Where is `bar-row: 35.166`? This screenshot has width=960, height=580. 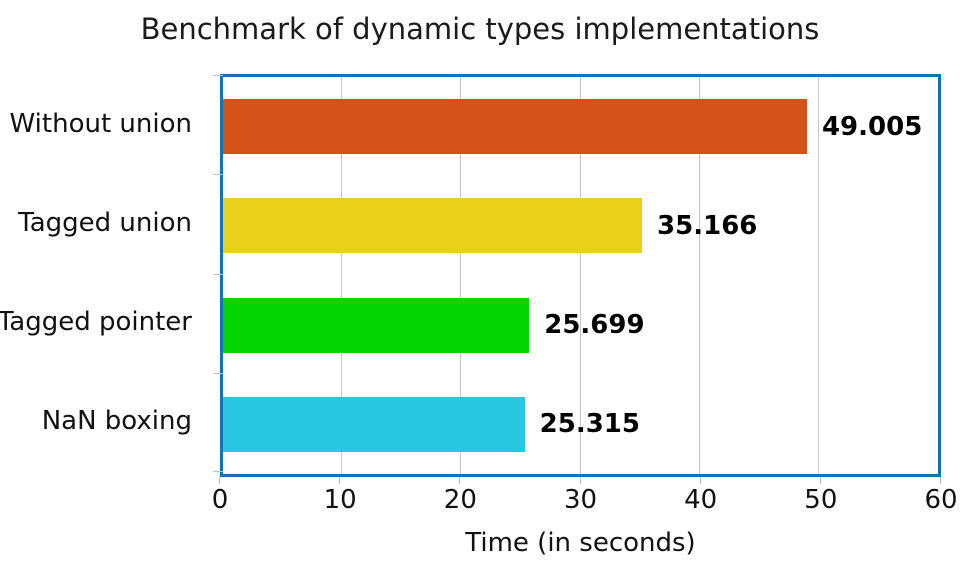
bar-row: 35.166 is located at coordinates (580, 225).